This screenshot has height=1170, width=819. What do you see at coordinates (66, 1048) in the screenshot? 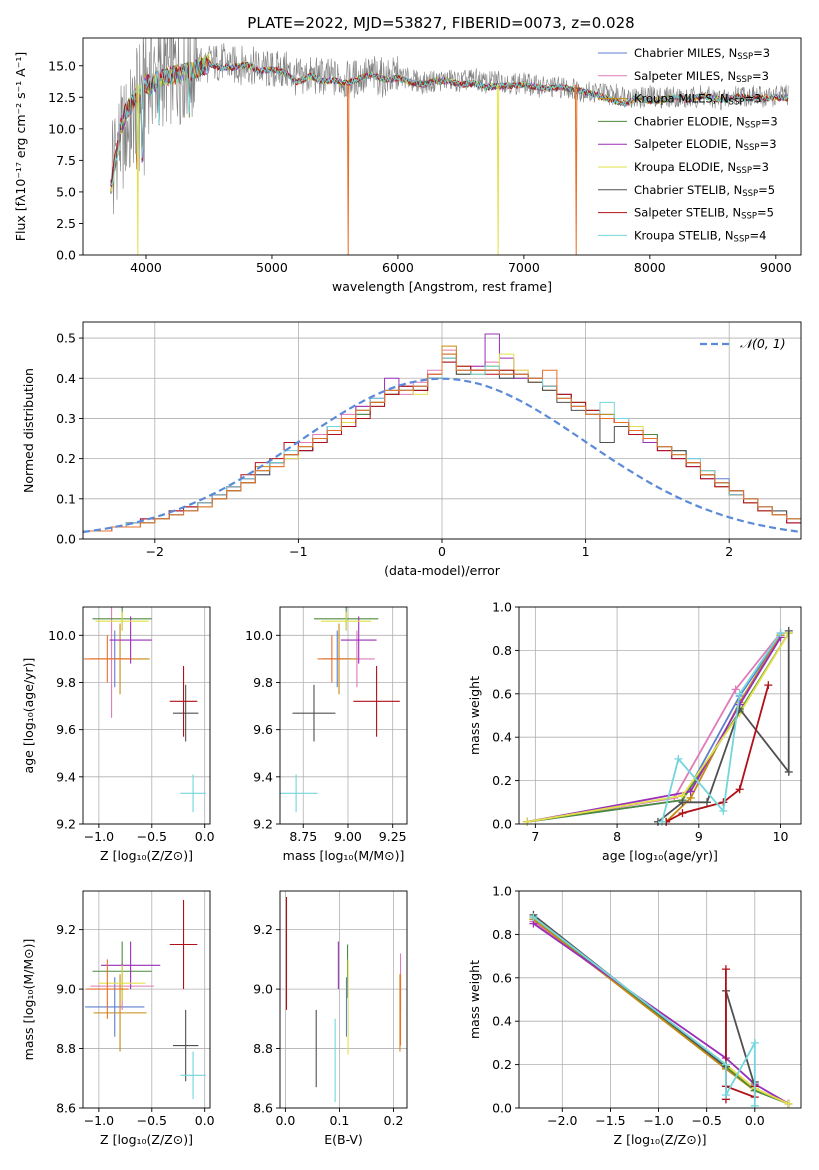
I see `y-tick-label: 8.8` at bounding box center [66, 1048].